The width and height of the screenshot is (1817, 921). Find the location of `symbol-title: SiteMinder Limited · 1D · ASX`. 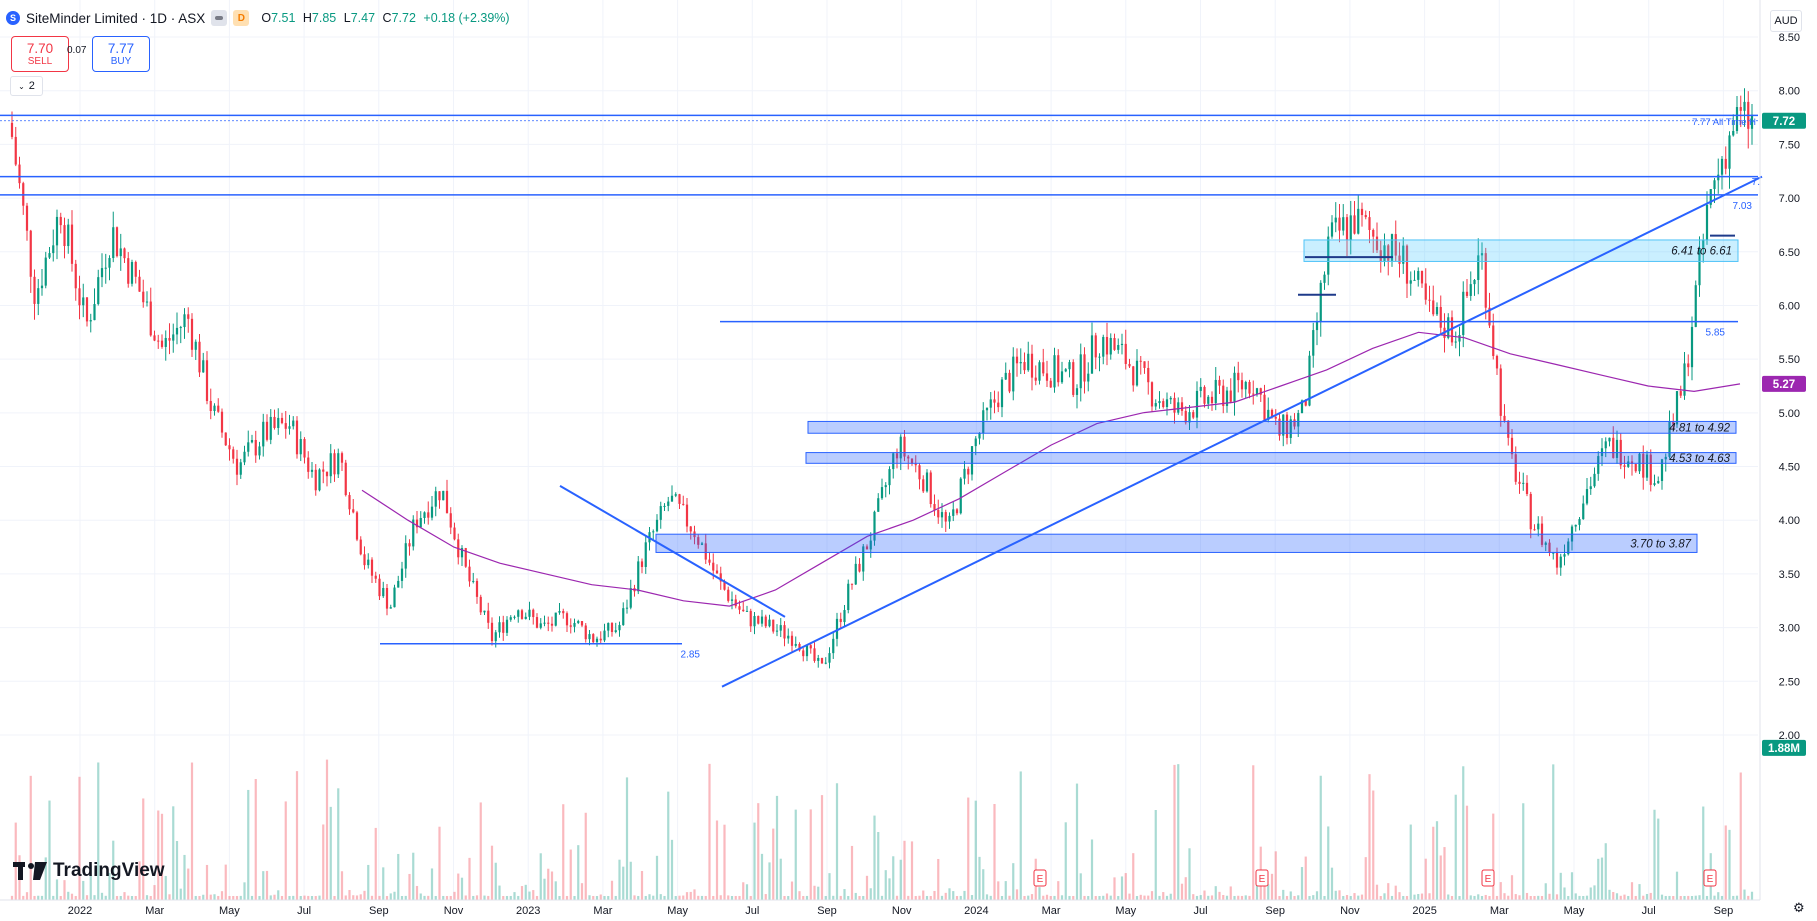

symbol-title: SiteMinder Limited · 1D · ASX is located at coordinates (116, 18).